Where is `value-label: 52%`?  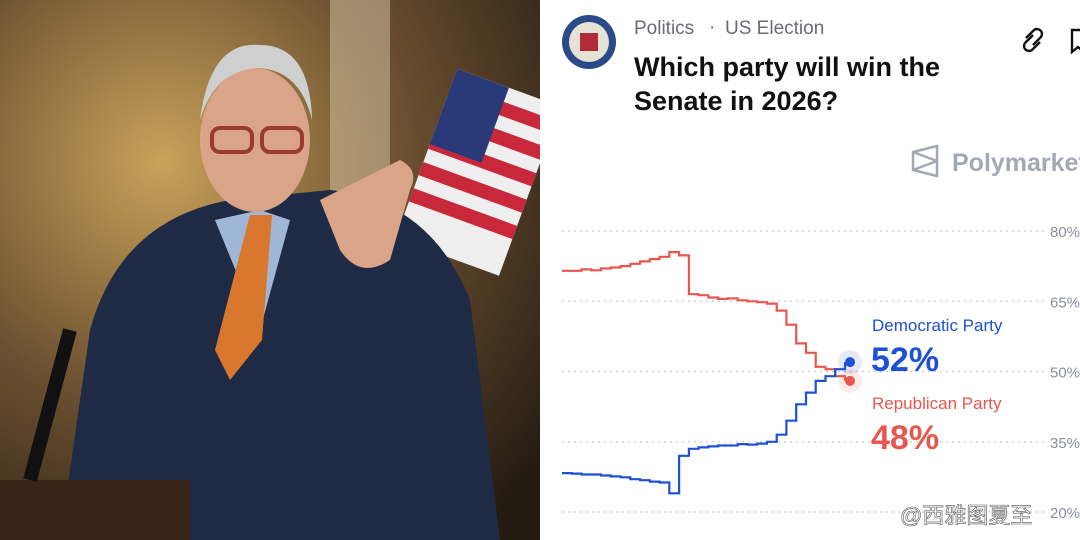 value-label: 52% is located at coordinates (905, 360).